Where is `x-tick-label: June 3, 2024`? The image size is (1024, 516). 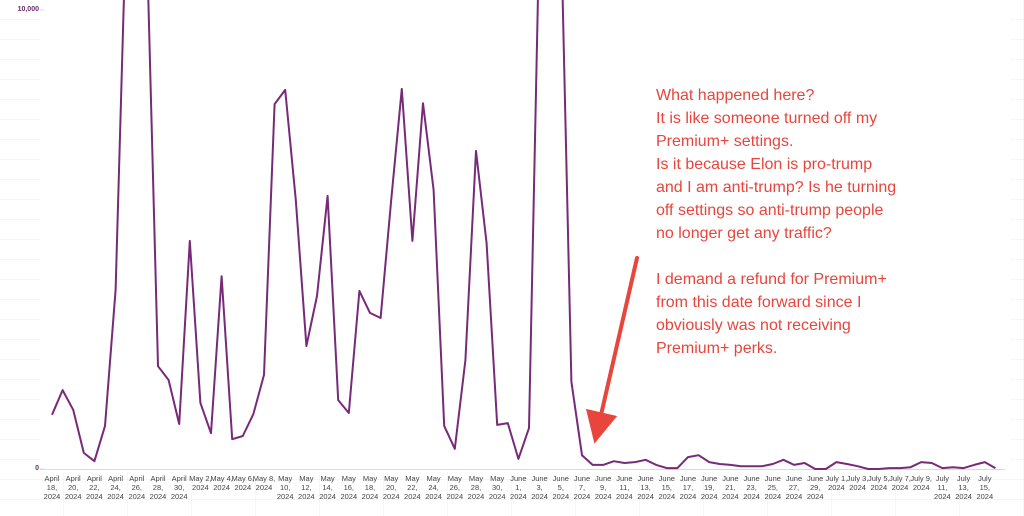
x-tick-label: June 3, 2024 is located at coordinates (539, 487).